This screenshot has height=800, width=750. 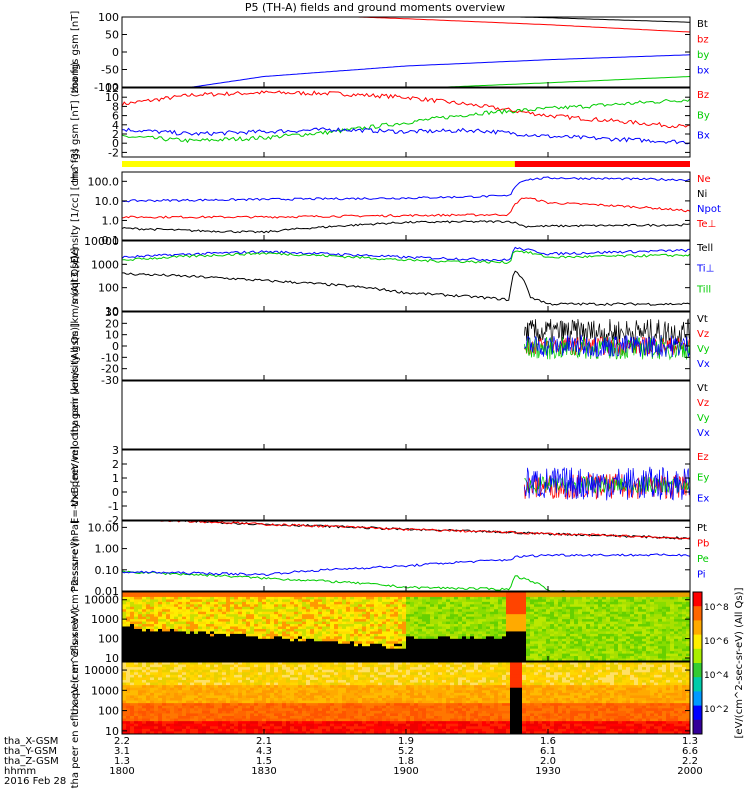 What do you see at coordinates (716, 608) in the screenshot?
I see `colorbar-tick-label: 10^8` at bounding box center [716, 608].